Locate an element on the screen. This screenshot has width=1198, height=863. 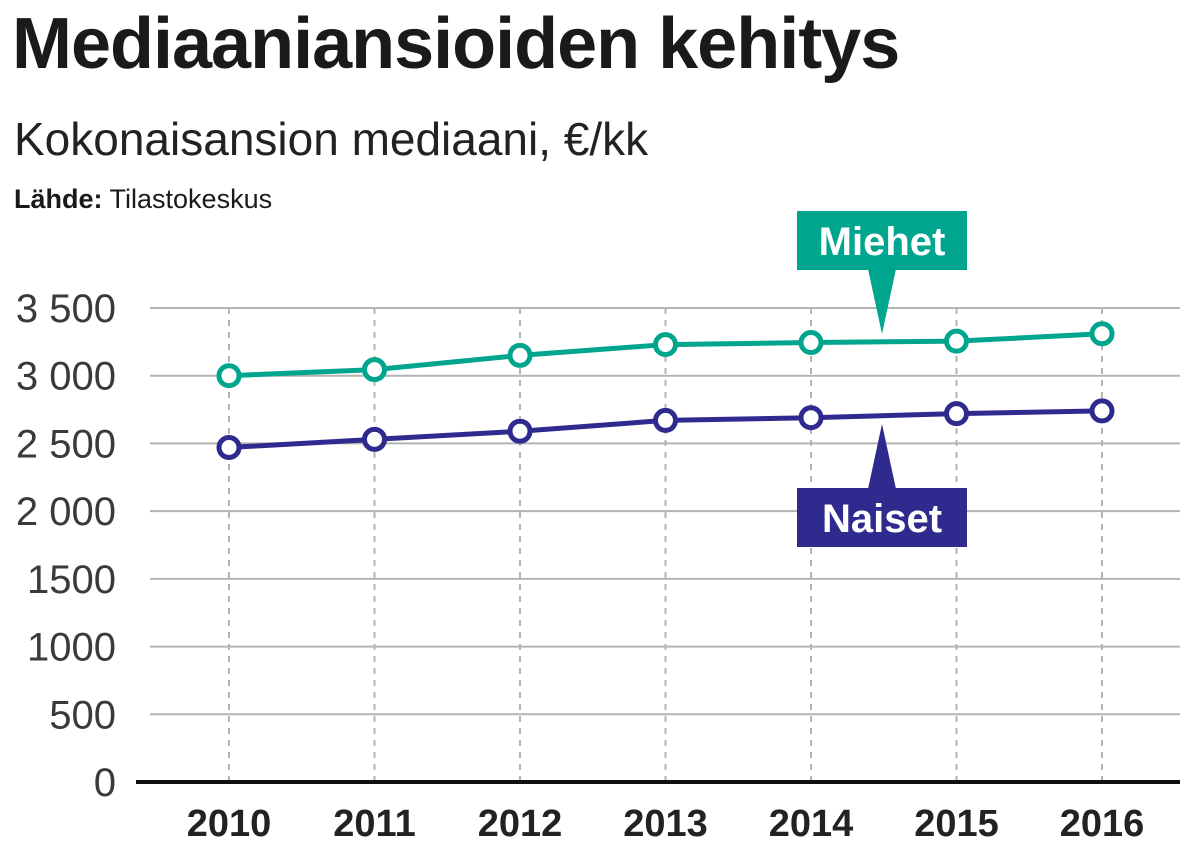
y-tick-label: 2 000 is located at coordinates (66, 512).